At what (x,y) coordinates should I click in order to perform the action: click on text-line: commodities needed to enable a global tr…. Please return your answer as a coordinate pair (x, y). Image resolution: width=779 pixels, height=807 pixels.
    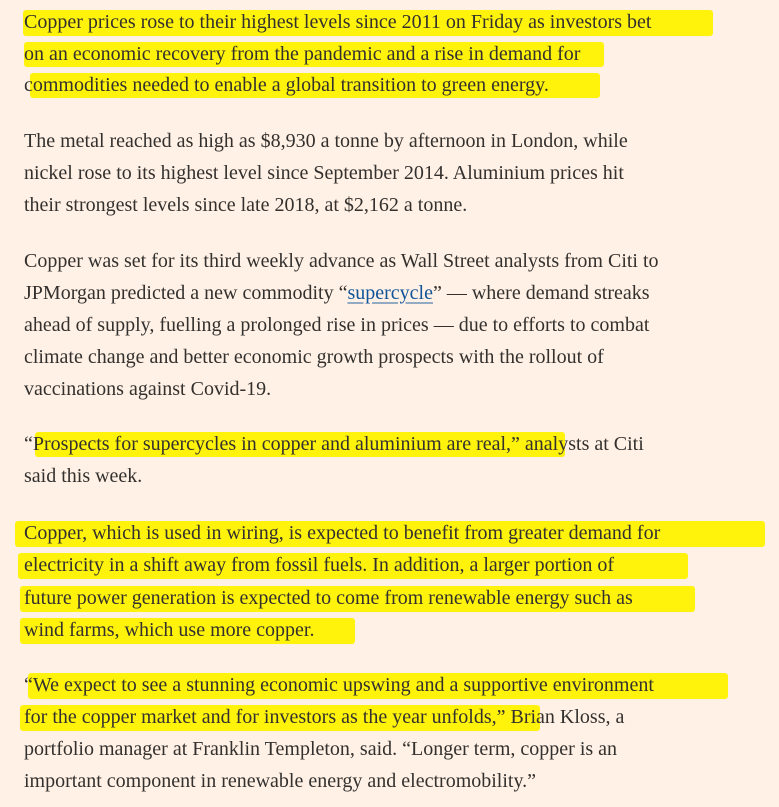
    Looking at the image, I should click on (286, 85).